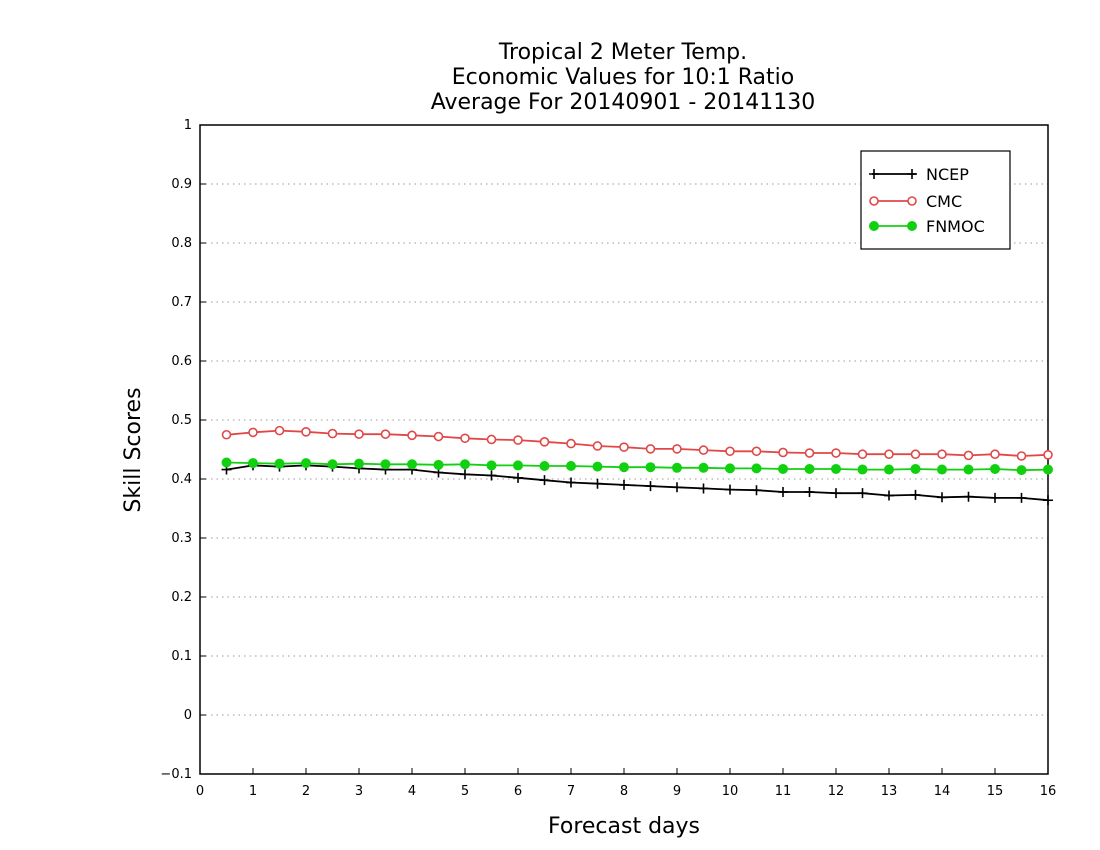 Image resolution: width=1100 pixels, height=850 pixels. I want to click on legend-label-cmc: CMC, so click(944, 201).